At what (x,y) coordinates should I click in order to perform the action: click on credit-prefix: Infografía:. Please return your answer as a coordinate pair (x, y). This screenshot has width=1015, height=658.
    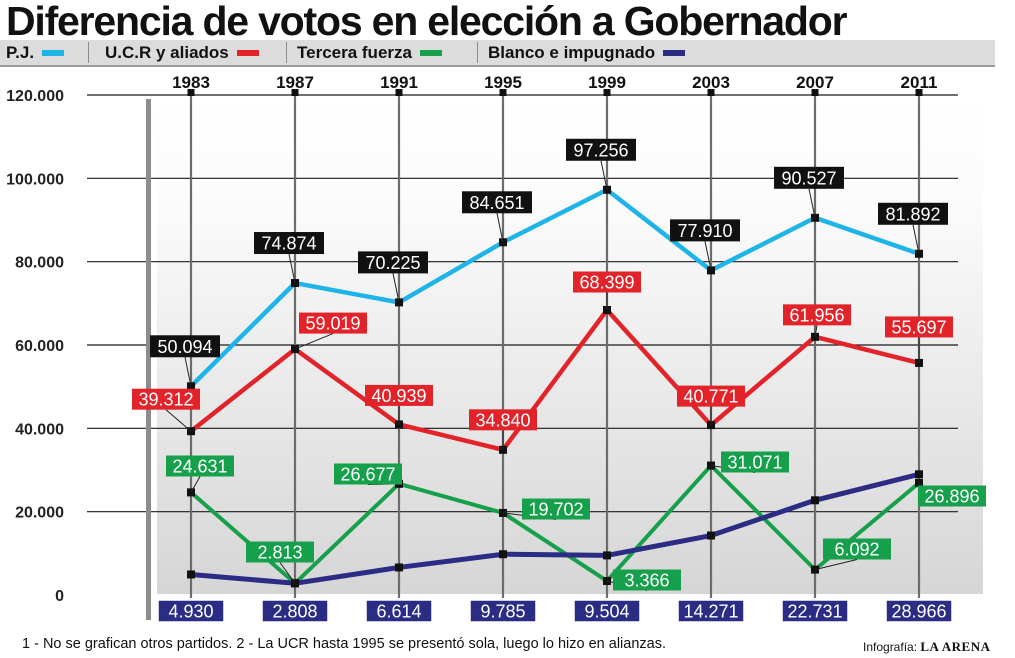
    Looking at the image, I should click on (892, 647).